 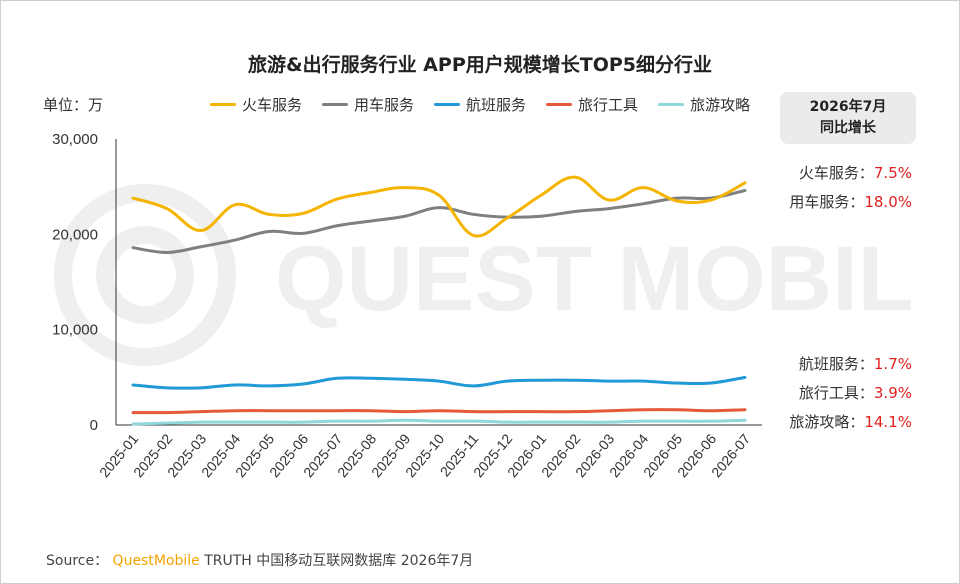 What do you see at coordinates (439, 382) in the screenshot?
I see `series-line-flight` at bounding box center [439, 382].